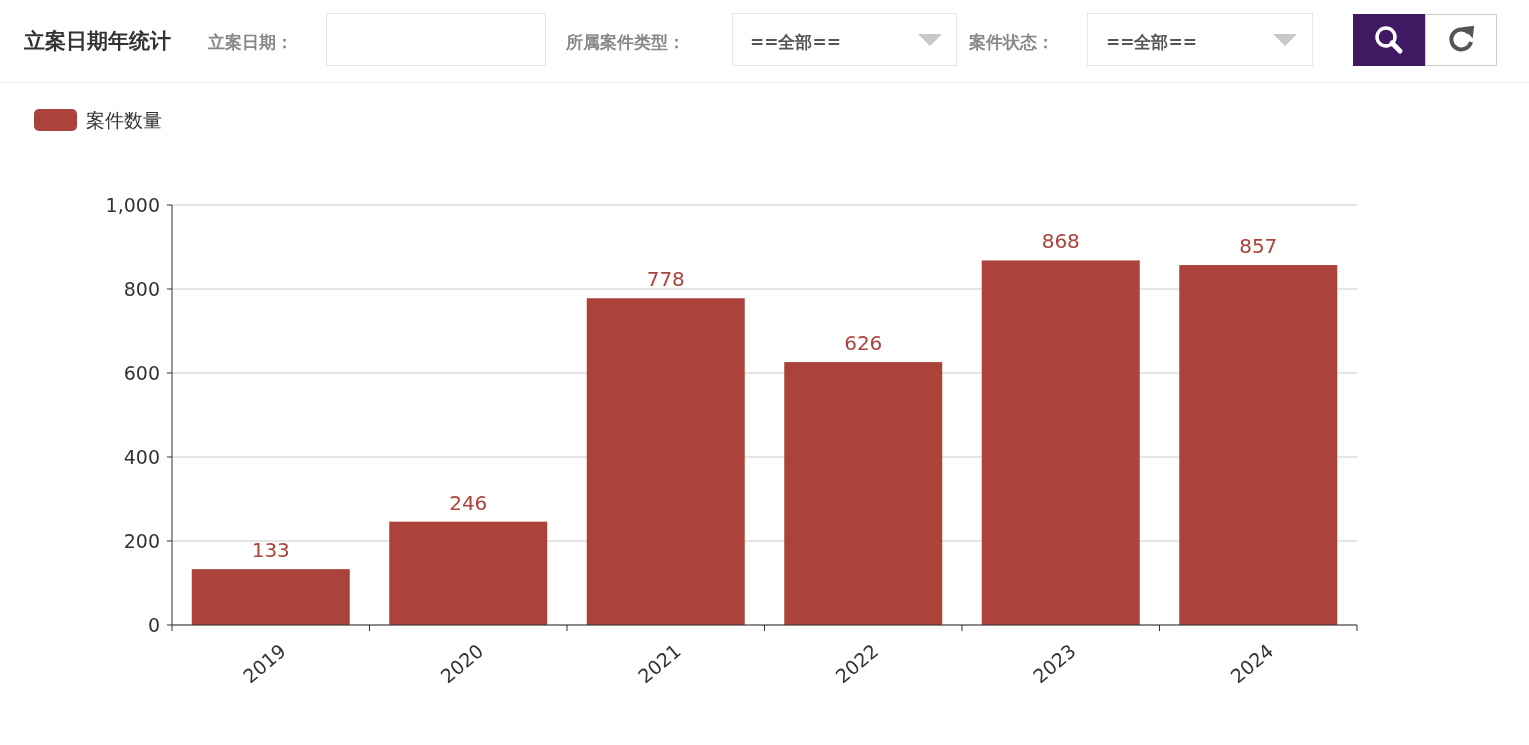 Image resolution: width=1529 pixels, height=745 pixels. What do you see at coordinates (1258, 246) in the screenshot?
I see `data-label: 857` at bounding box center [1258, 246].